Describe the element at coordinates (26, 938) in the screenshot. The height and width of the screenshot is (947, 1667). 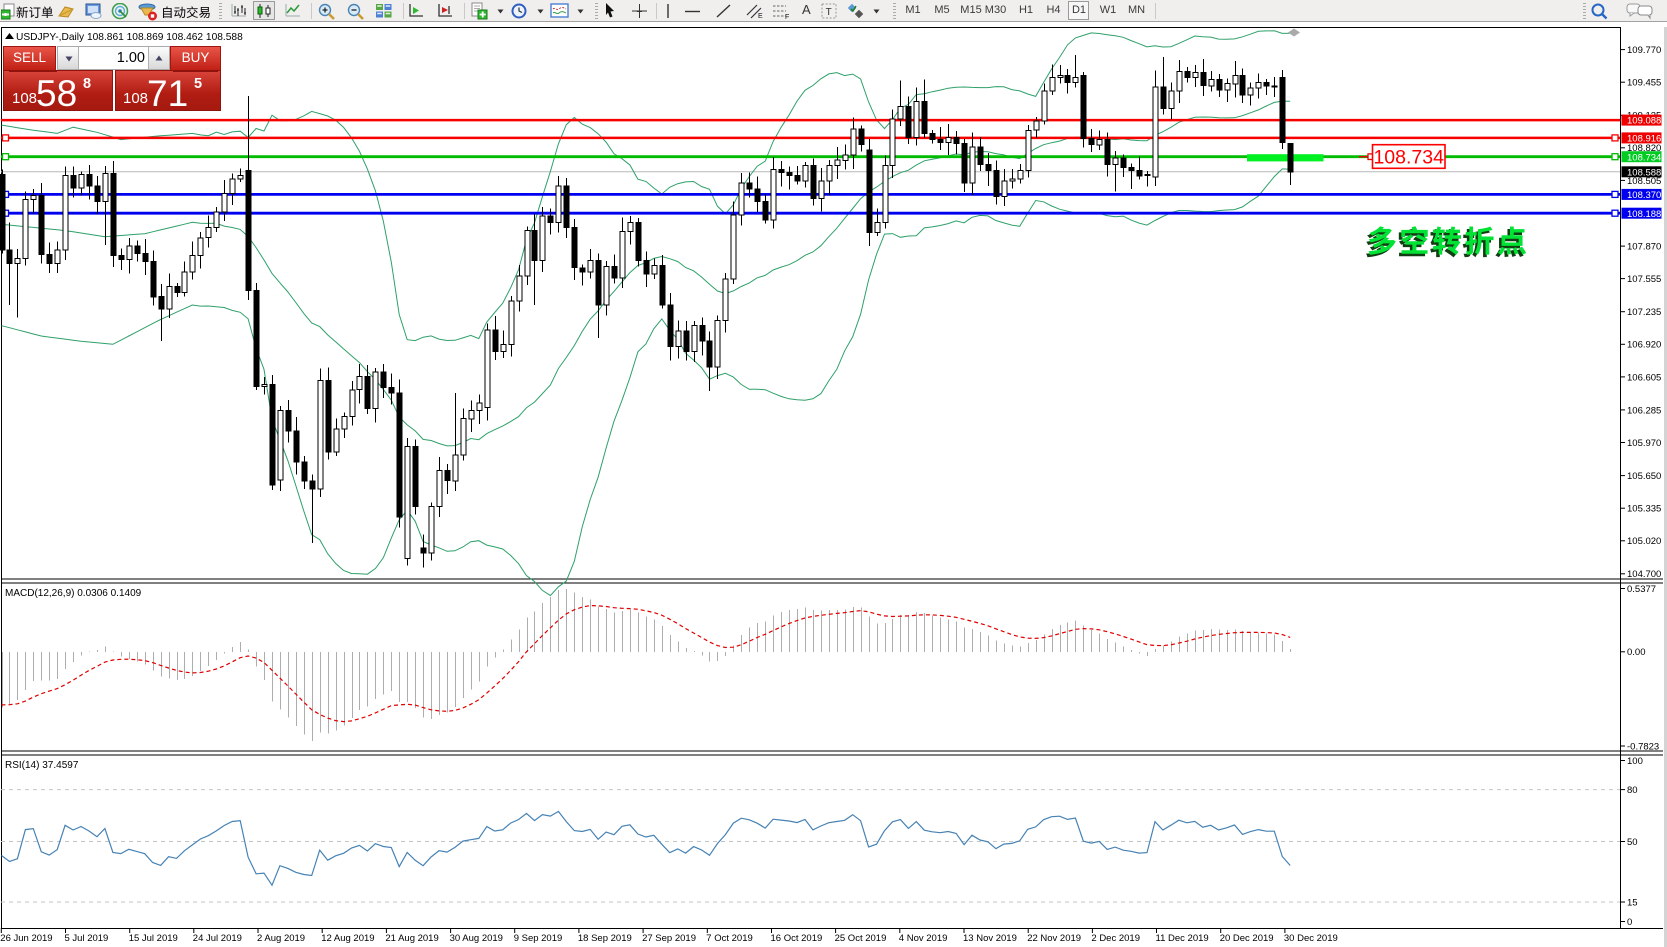
I see `svg-text: 26 Jun 2019` at that location.